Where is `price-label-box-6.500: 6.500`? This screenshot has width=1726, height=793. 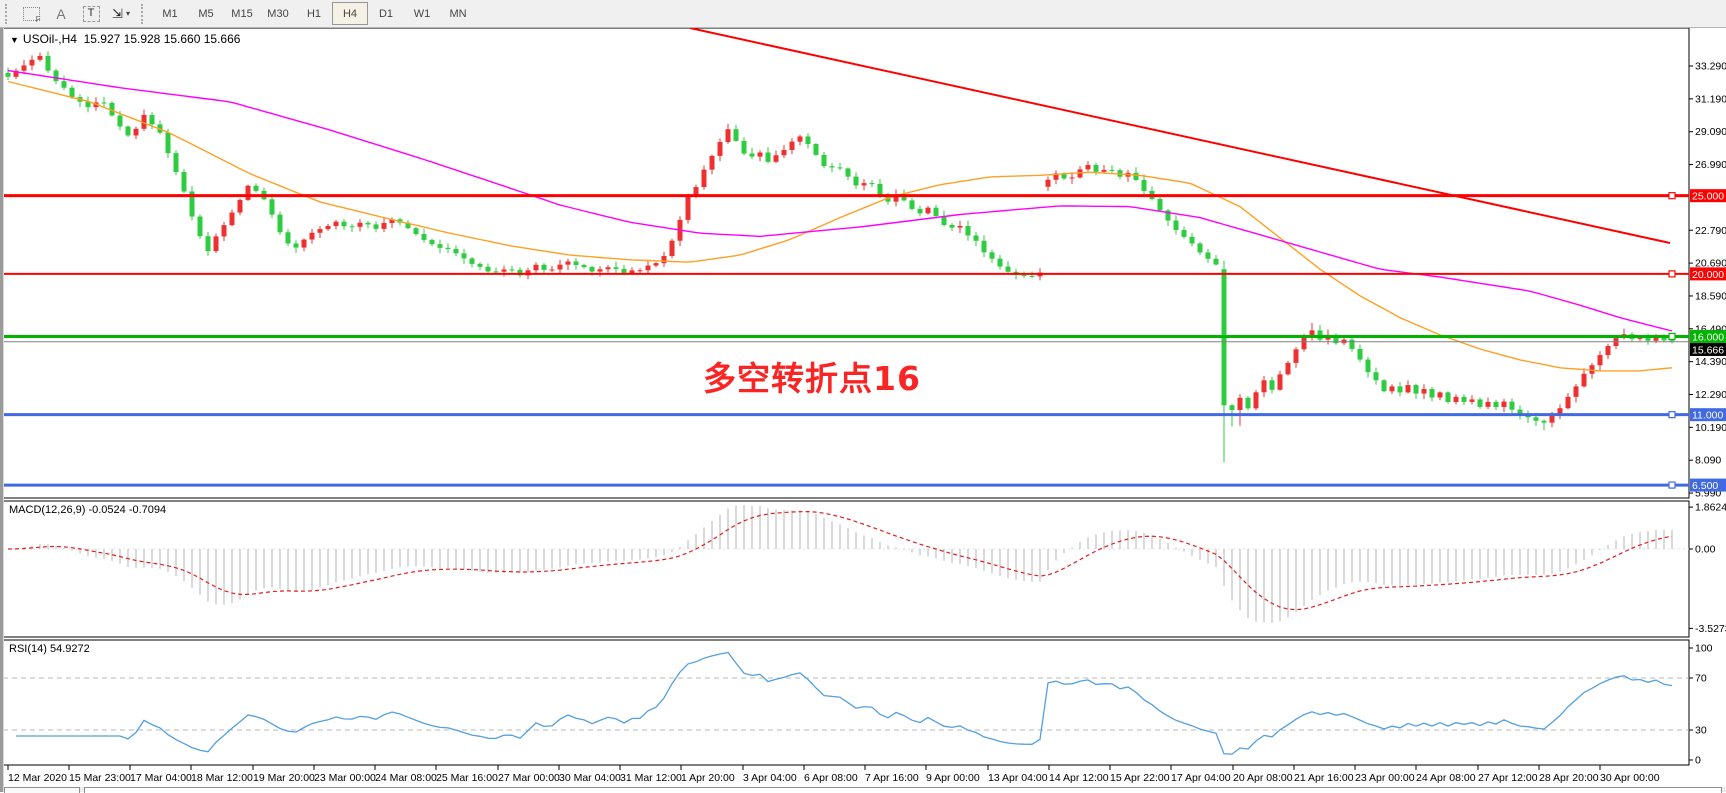
price-label-box-6.500: 6.500 is located at coordinates (1708, 485).